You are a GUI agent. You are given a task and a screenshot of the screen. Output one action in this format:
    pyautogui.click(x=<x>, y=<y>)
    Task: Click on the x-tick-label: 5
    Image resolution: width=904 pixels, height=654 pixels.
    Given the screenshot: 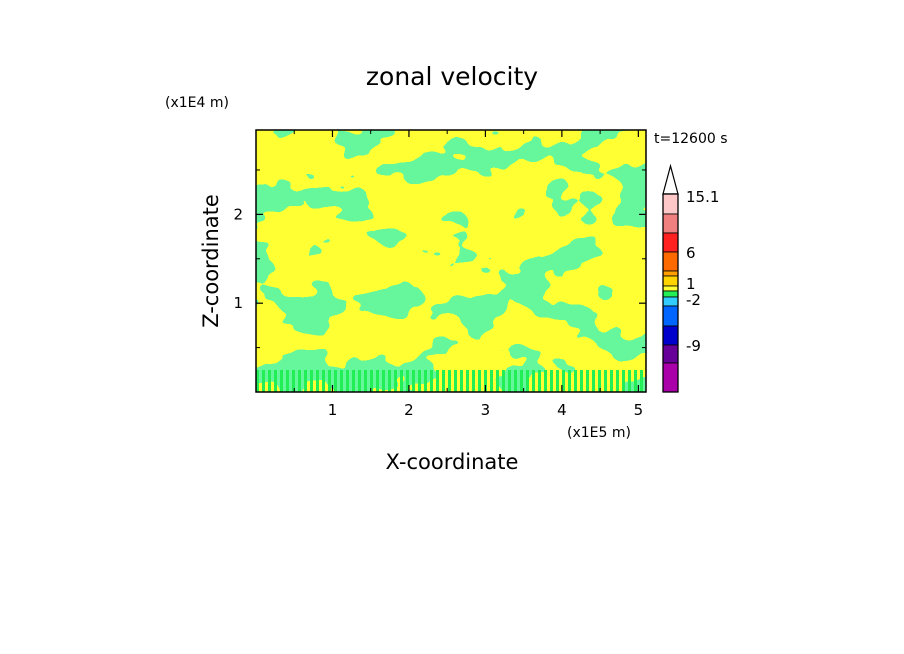 What is the action you would take?
    pyautogui.click(x=639, y=410)
    